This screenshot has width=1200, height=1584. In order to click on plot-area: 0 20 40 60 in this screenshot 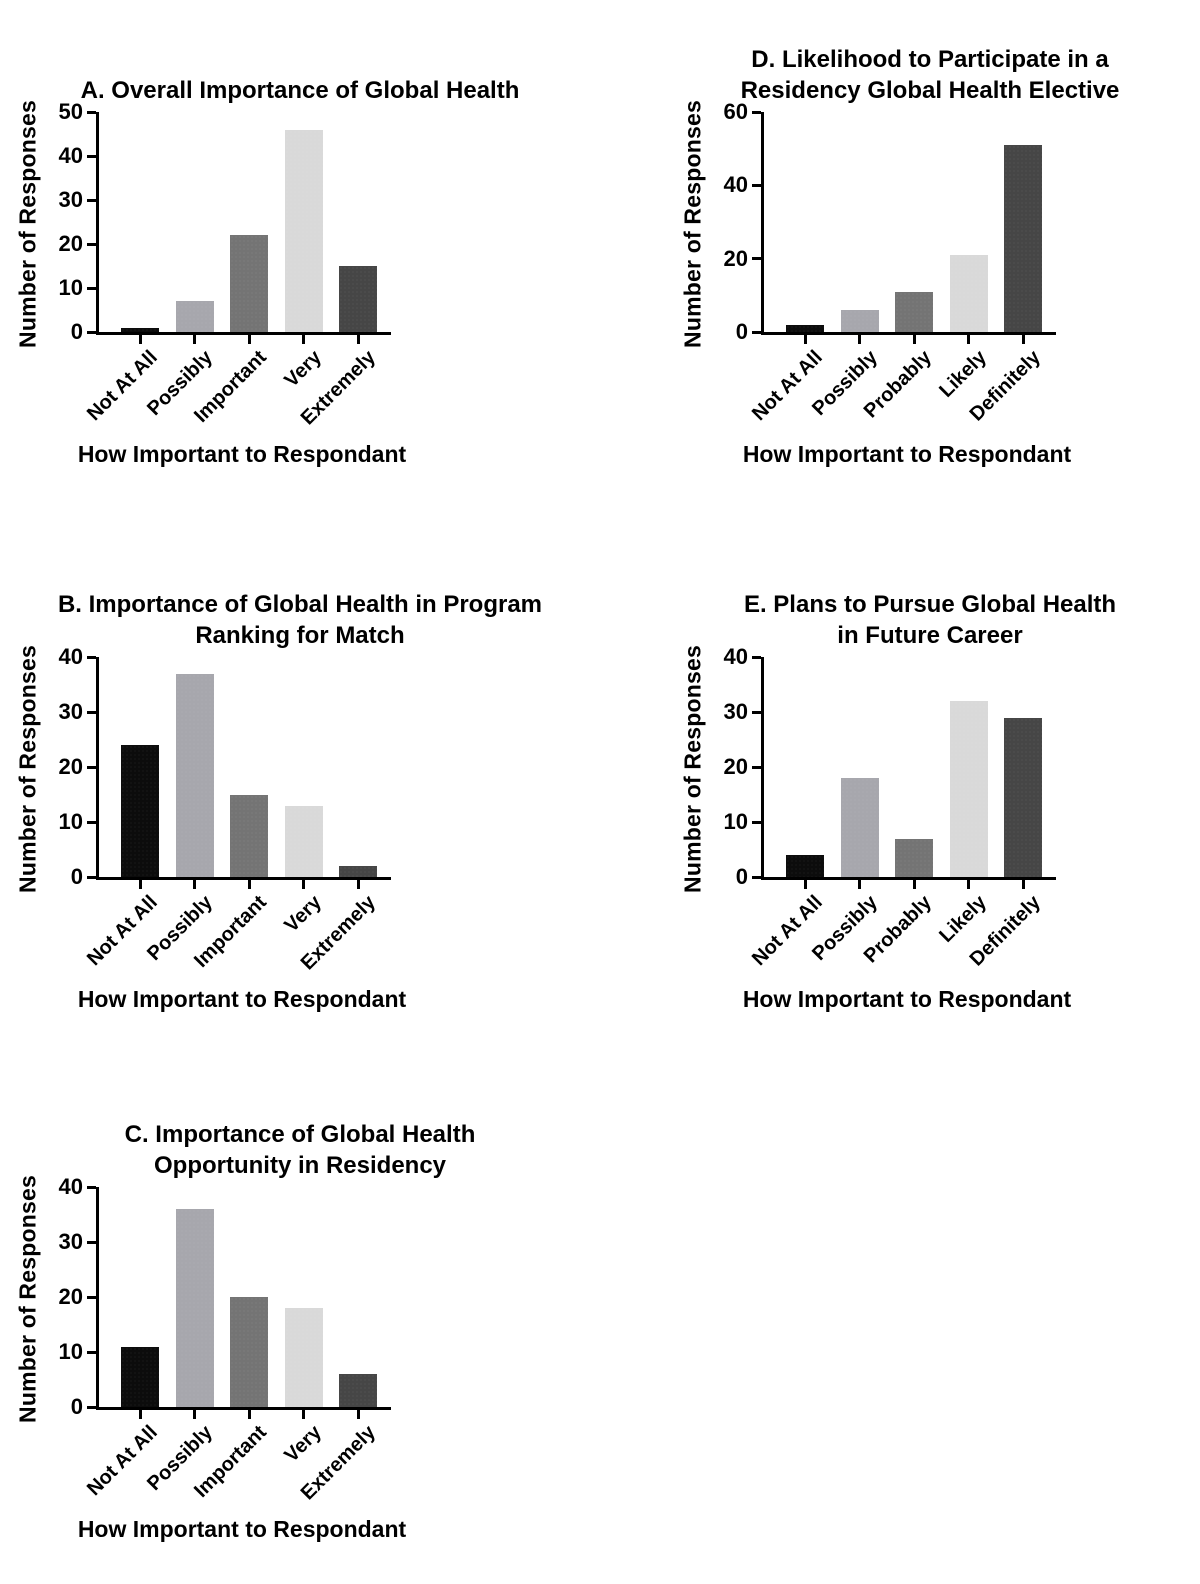, I will do `click(890, 222)`.